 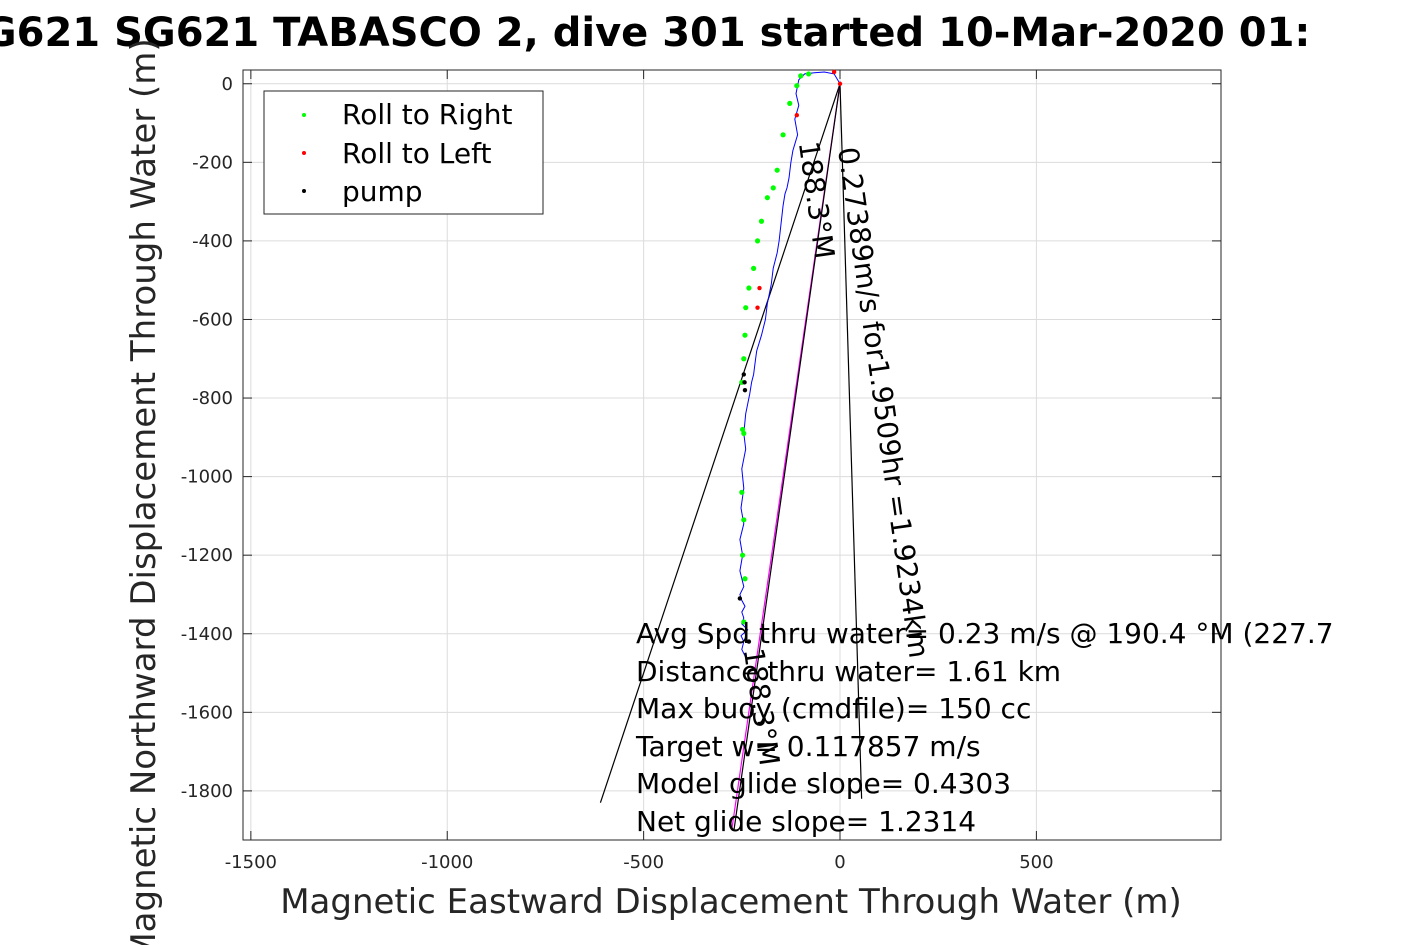 What do you see at coordinates (227, 84) in the screenshot?
I see `y-tick-label: 0` at bounding box center [227, 84].